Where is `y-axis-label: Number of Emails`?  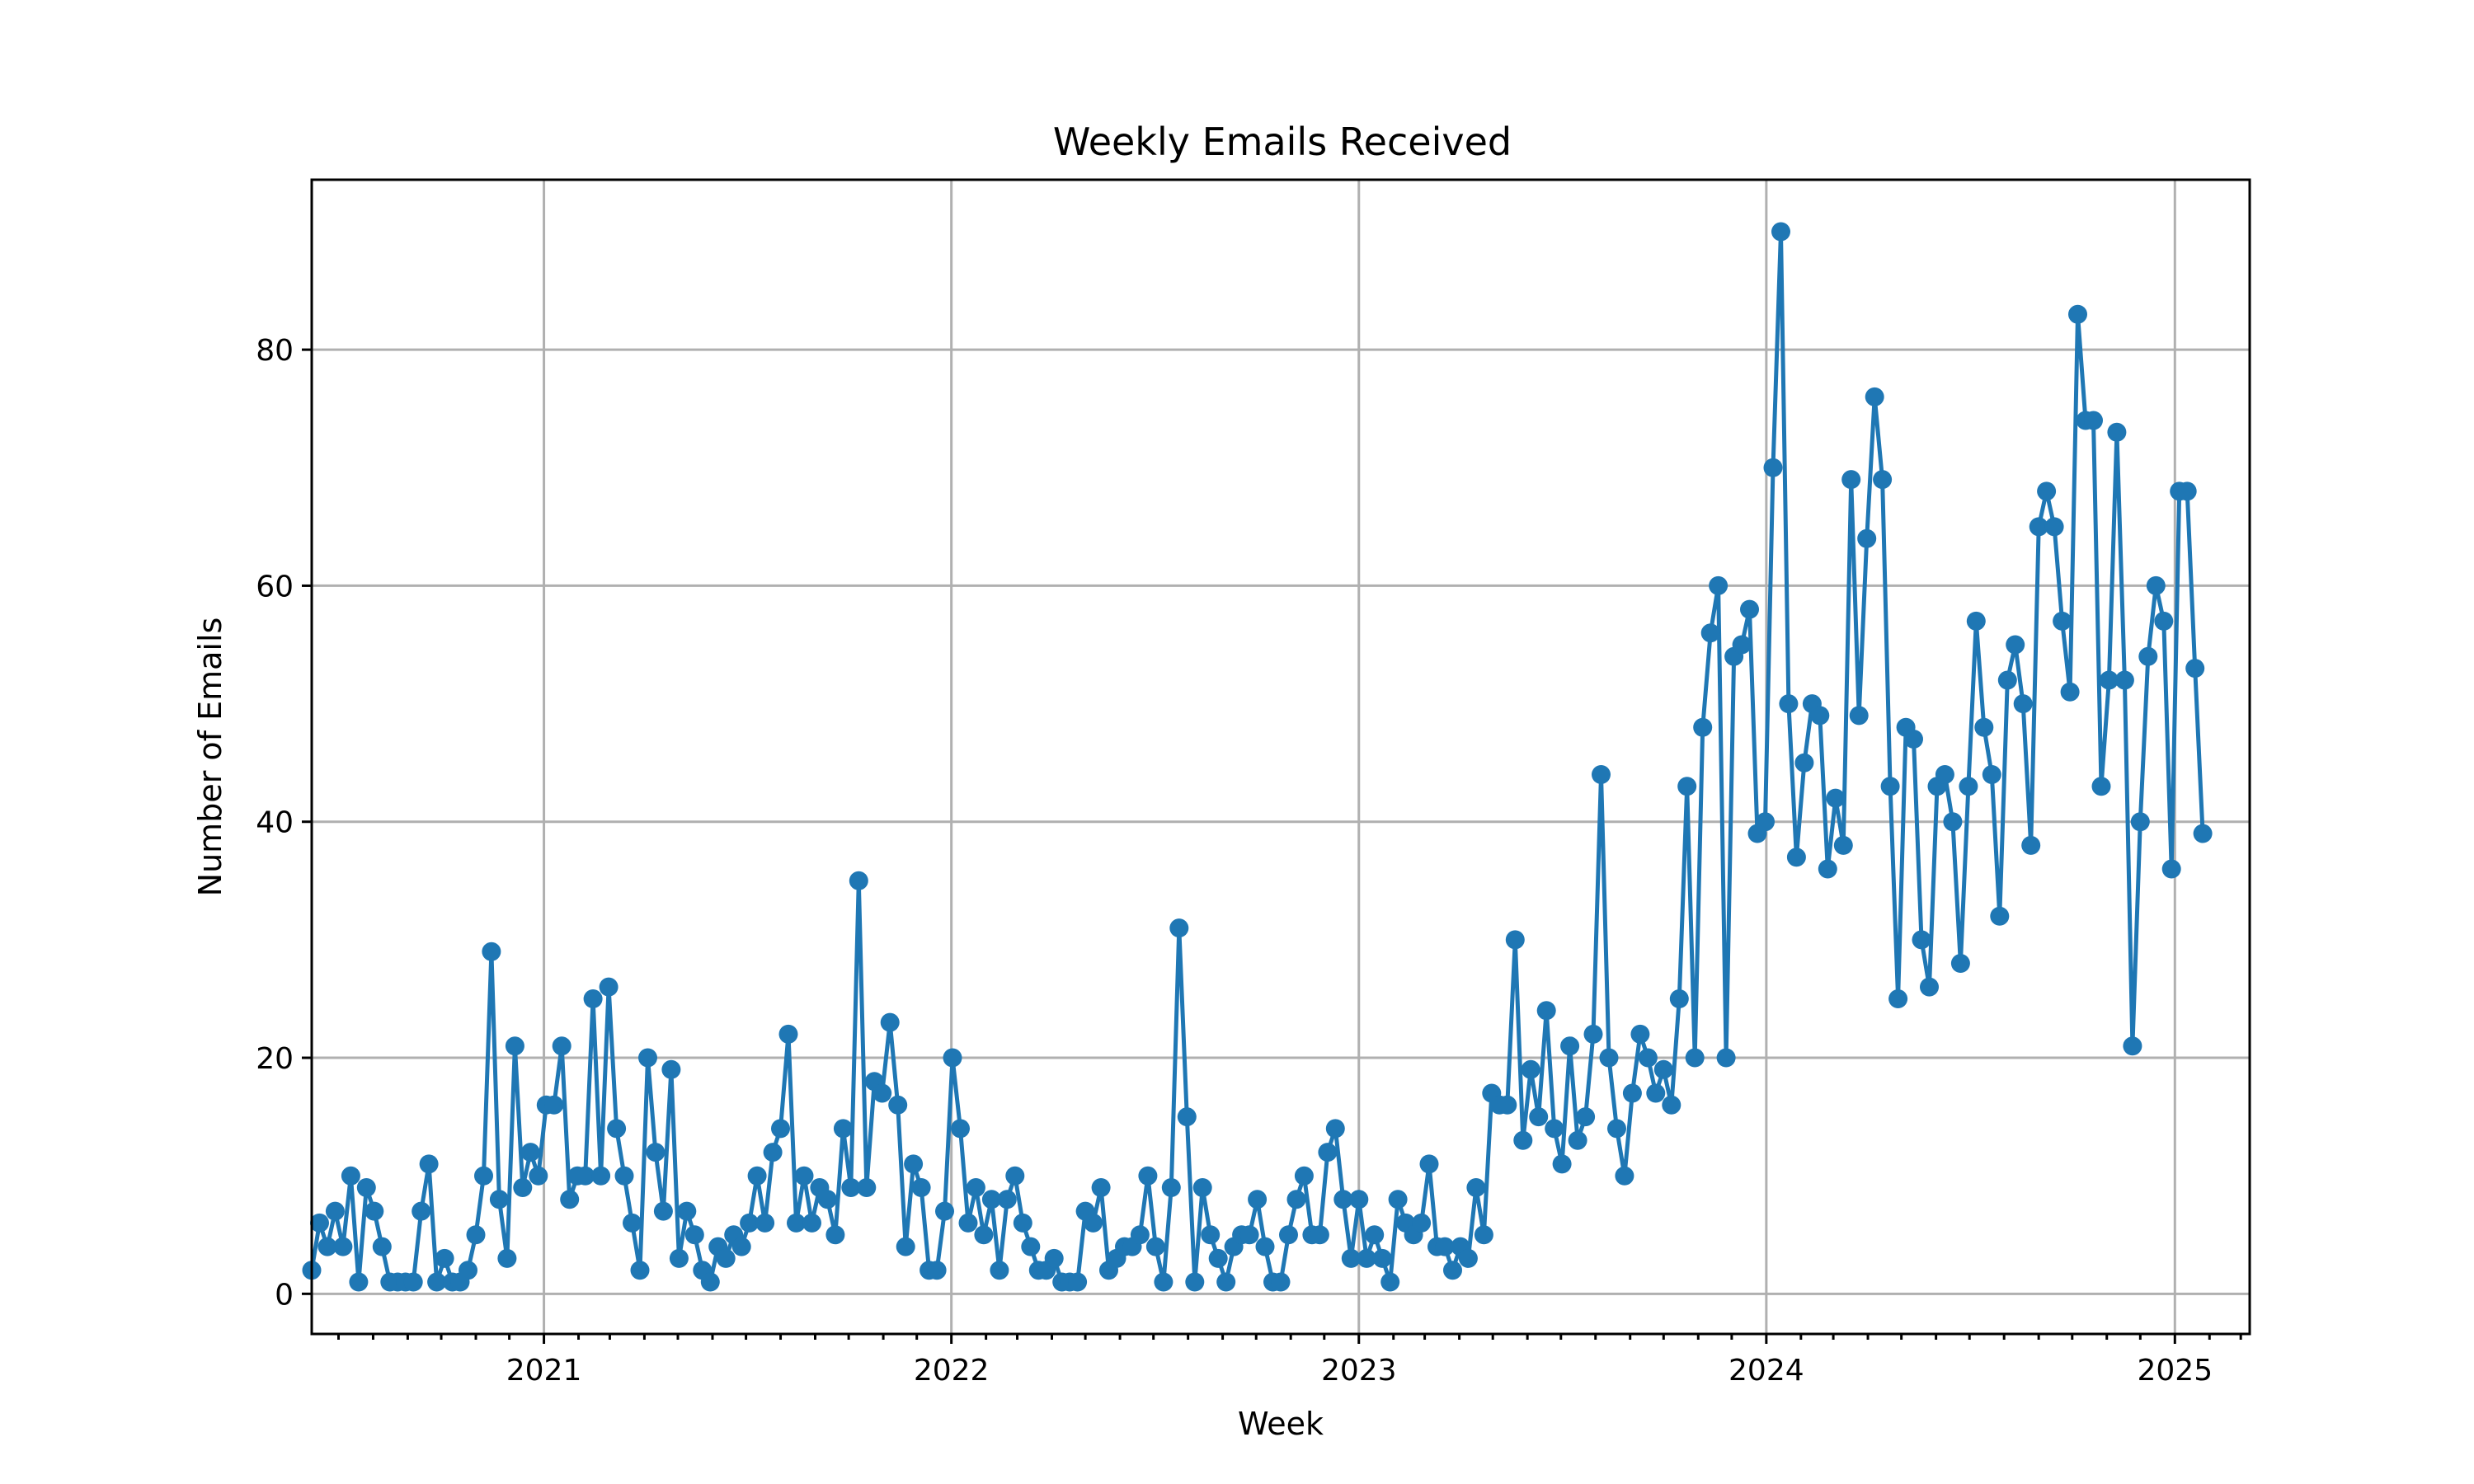 y-axis-label: Number of Emails is located at coordinates (210, 757).